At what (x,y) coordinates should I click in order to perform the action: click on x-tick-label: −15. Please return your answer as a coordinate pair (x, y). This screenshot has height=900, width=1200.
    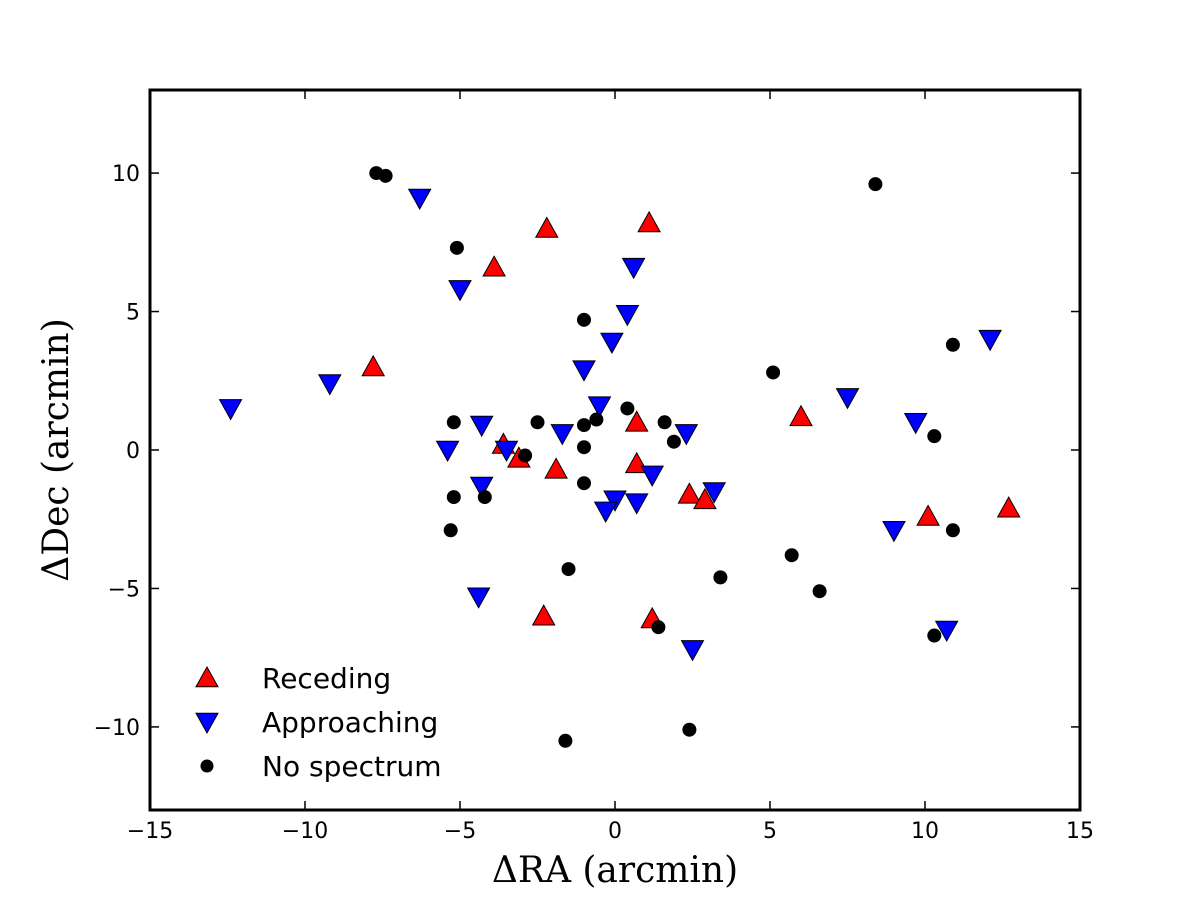
    Looking at the image, I should click on (150, 831).